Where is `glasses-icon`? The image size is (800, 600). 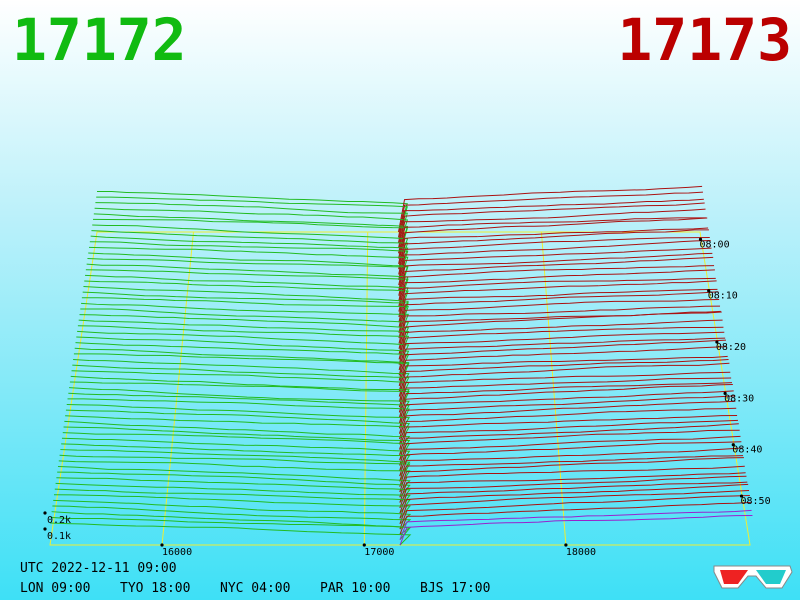
glasses-icon is located at coordinates (753, 577).